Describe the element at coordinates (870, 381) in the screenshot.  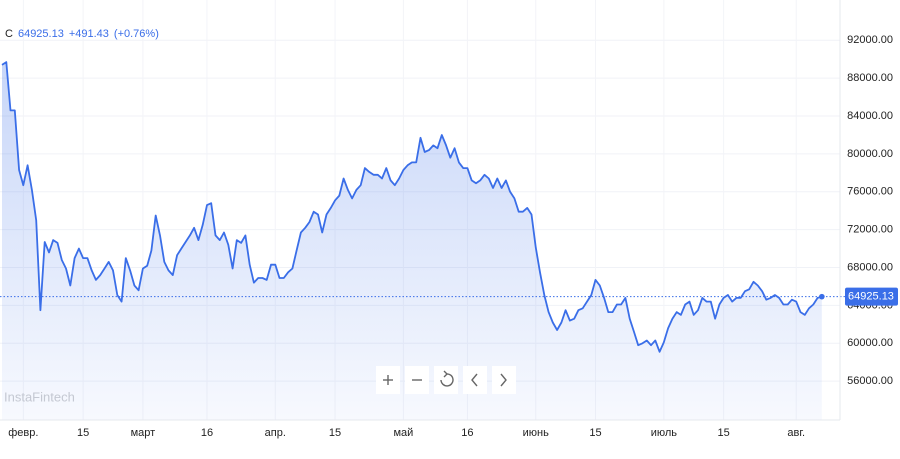
I see `y-tick-label: 56000.00` at that location.